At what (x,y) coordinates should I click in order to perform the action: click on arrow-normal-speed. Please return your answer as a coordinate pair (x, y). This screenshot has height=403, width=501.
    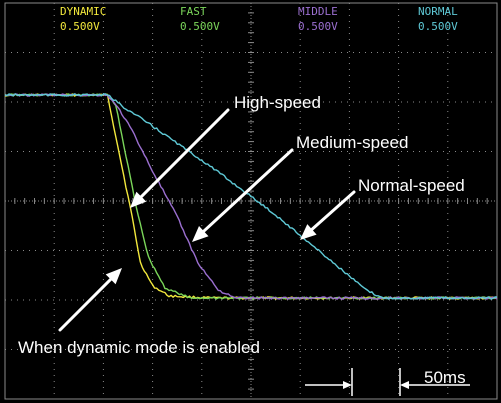
    Looking at the image, I should click on (328, 215).